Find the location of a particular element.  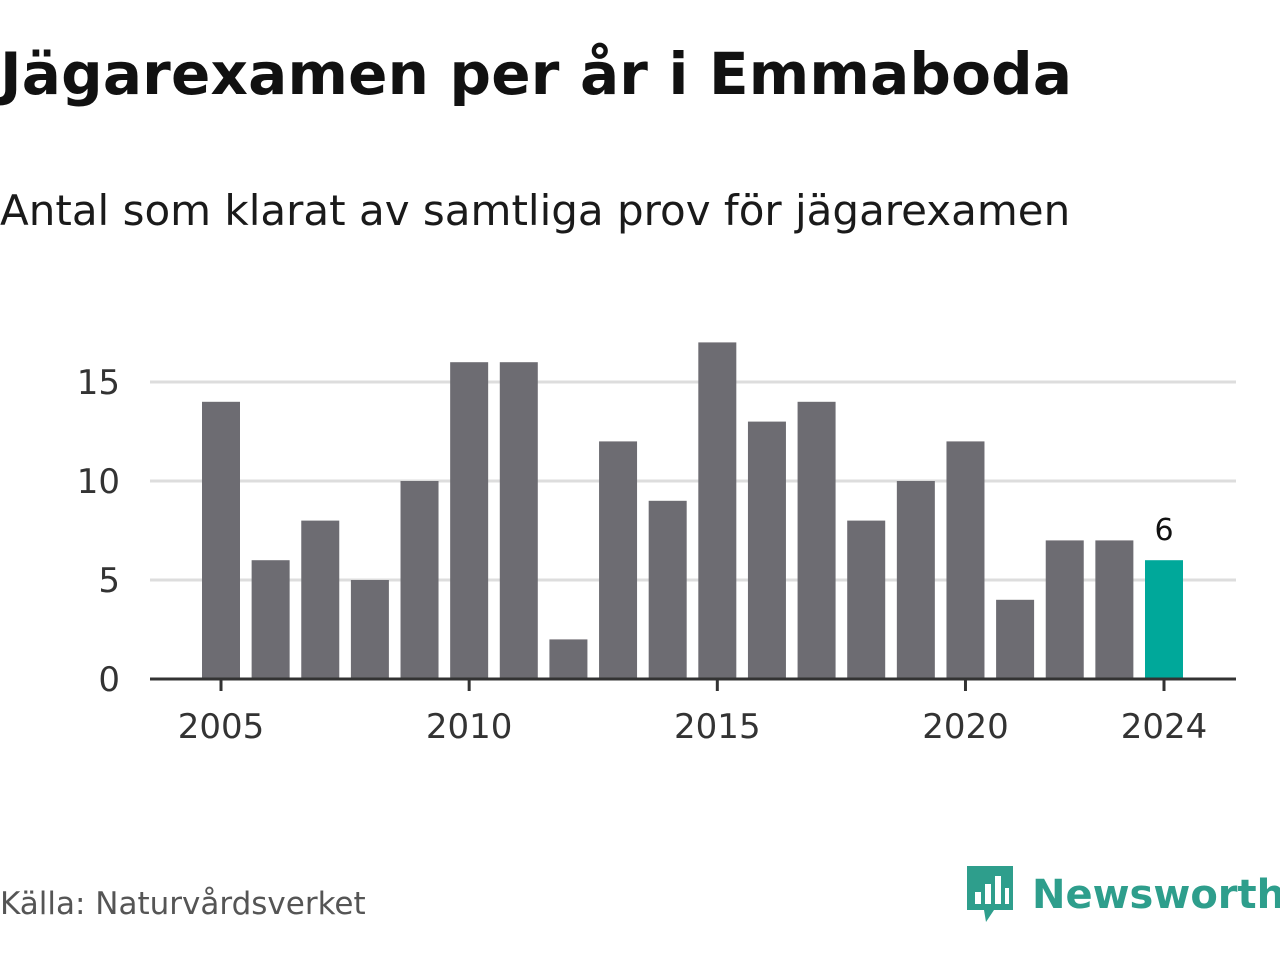

chart-title: Jägarexamen per år i Emmaboda is located at coordinates (536, 74).